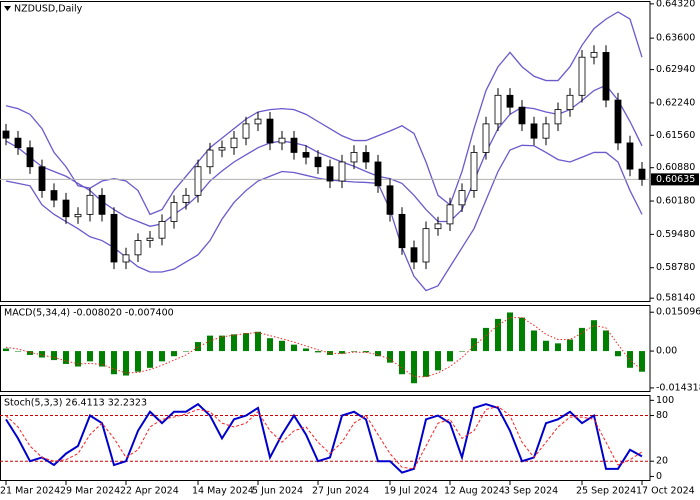 This screenshot has width=700, height=500. I want to click on y-tick-label: 0.58780, so click(675, 267).